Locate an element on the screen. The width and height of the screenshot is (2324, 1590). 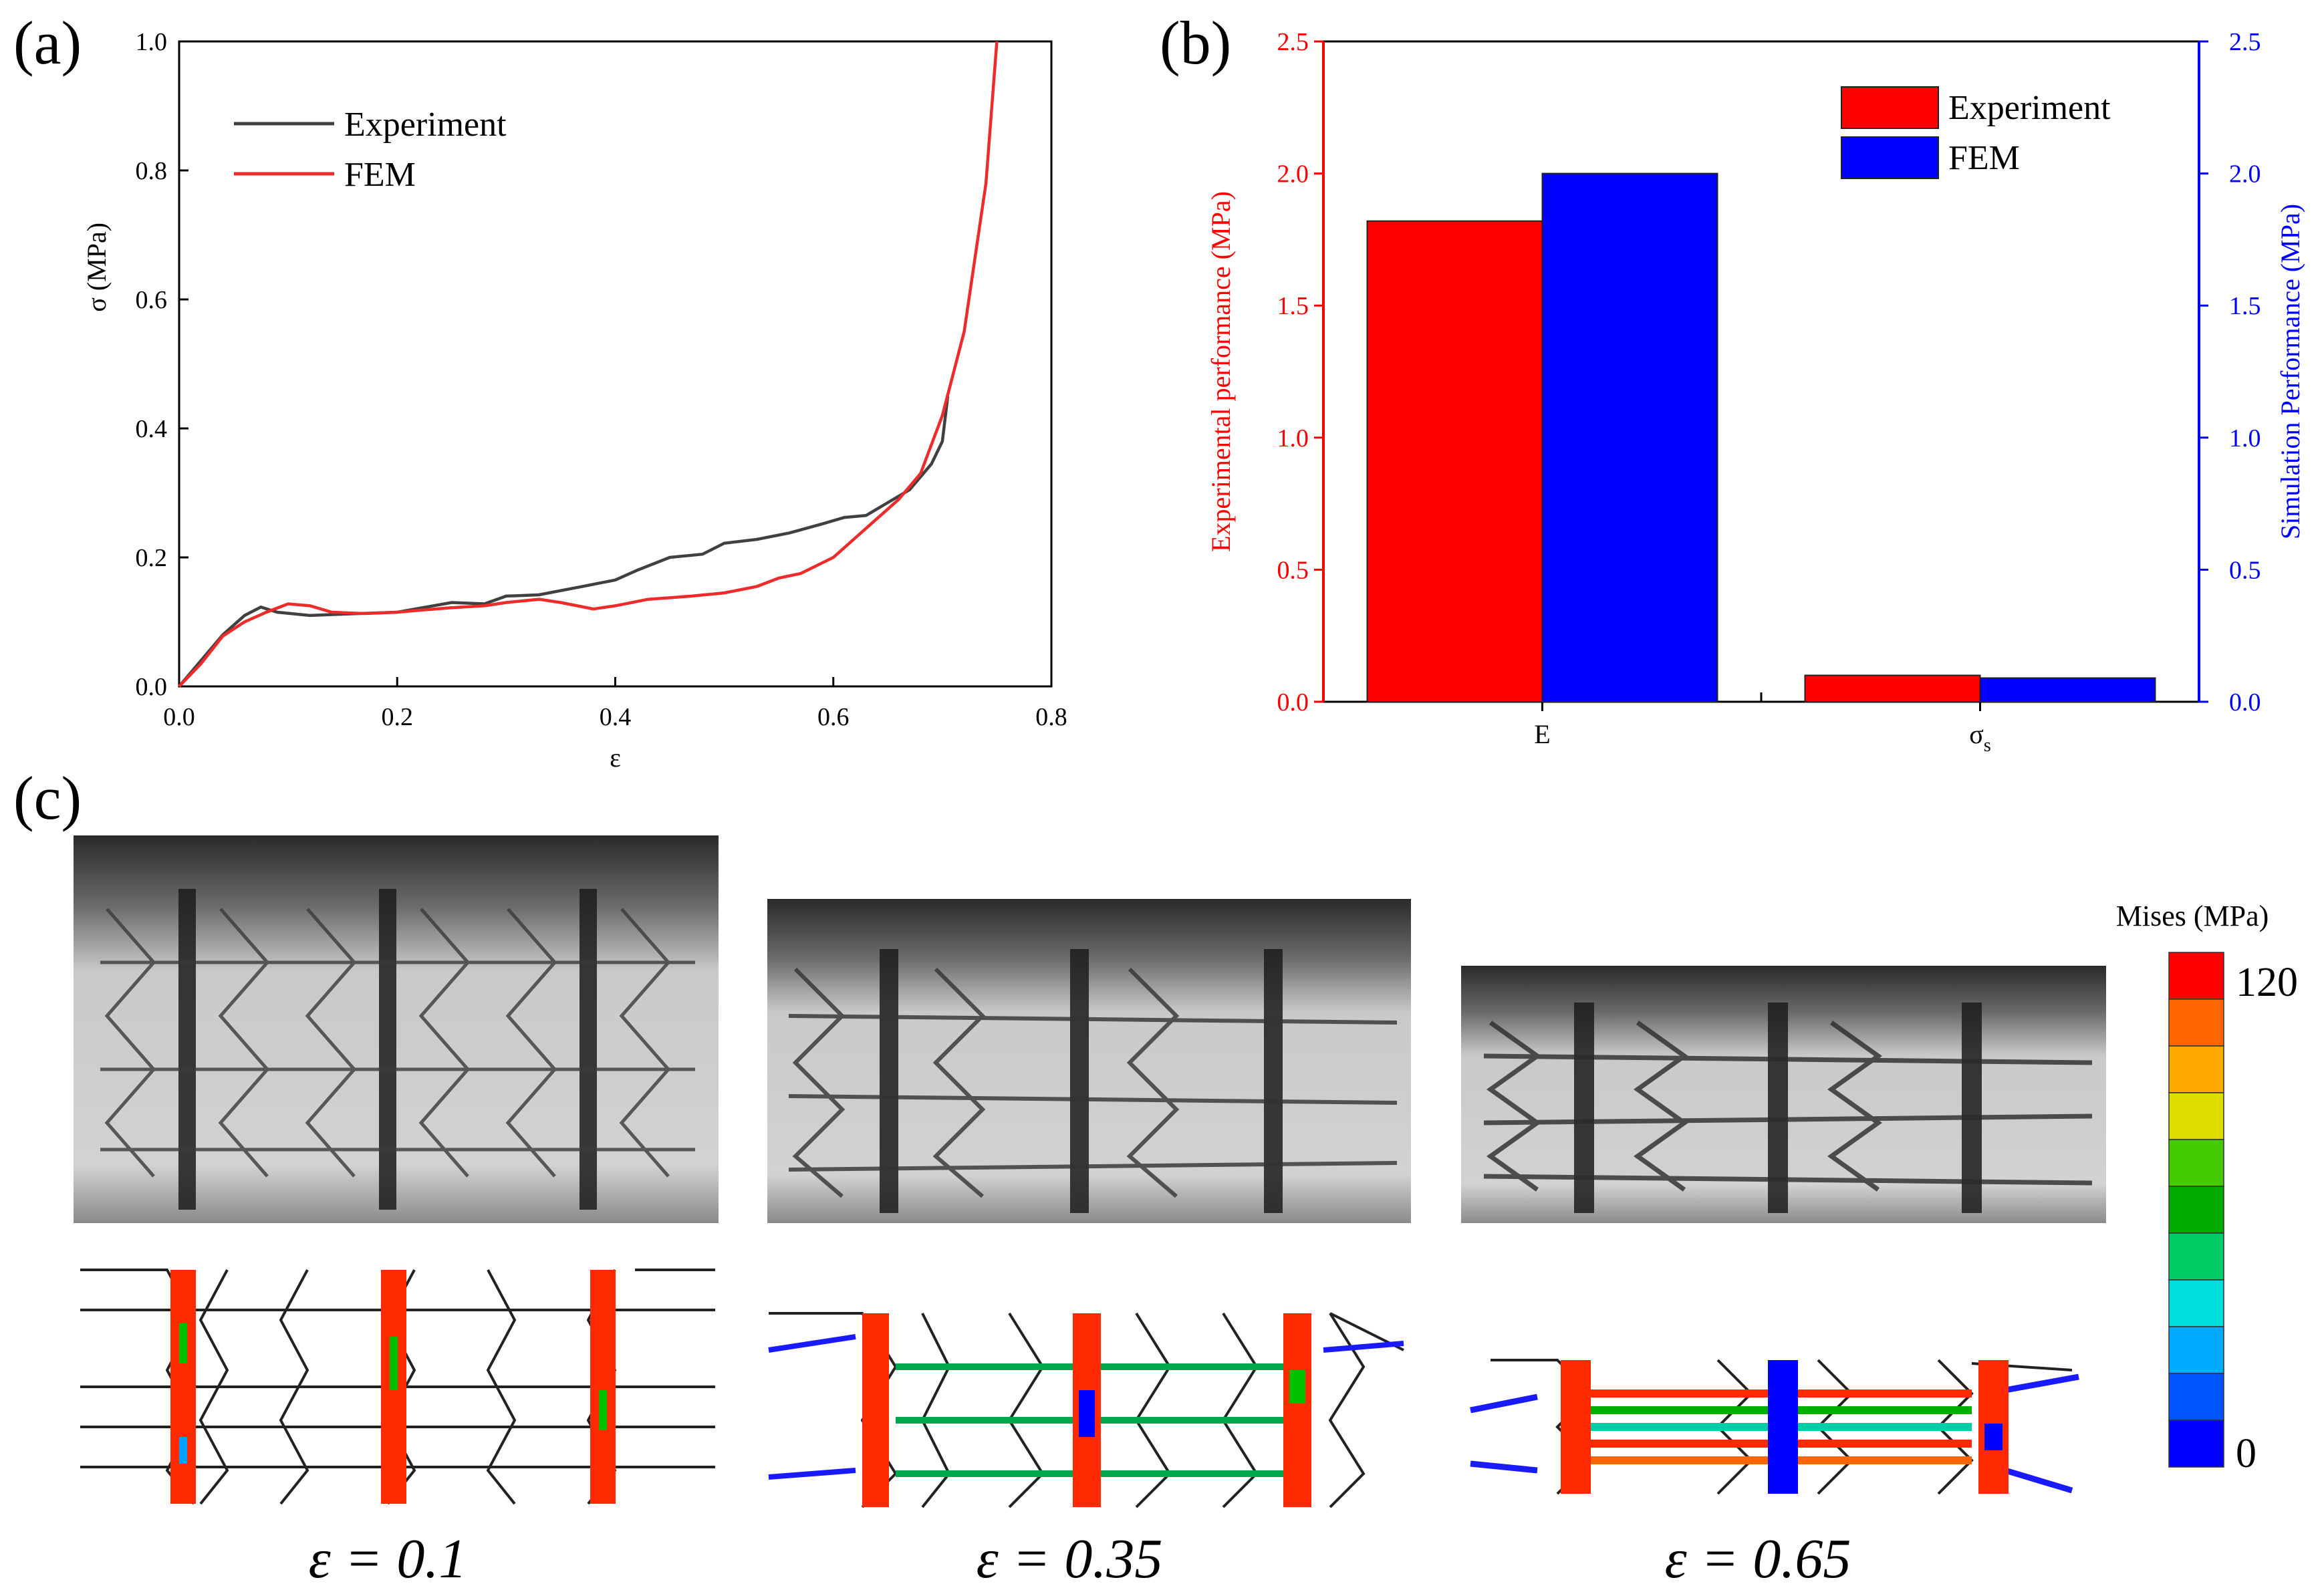
legend-swatch-fem is located at coordinates (1890, 157).